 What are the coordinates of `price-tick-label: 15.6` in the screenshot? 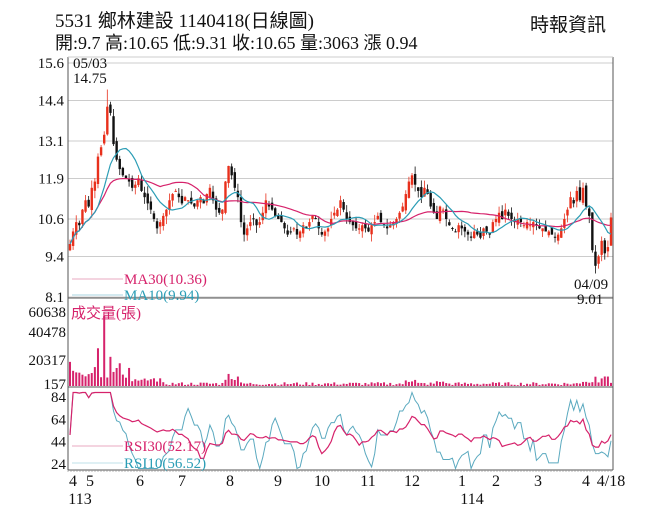 It's located at (51, 64).